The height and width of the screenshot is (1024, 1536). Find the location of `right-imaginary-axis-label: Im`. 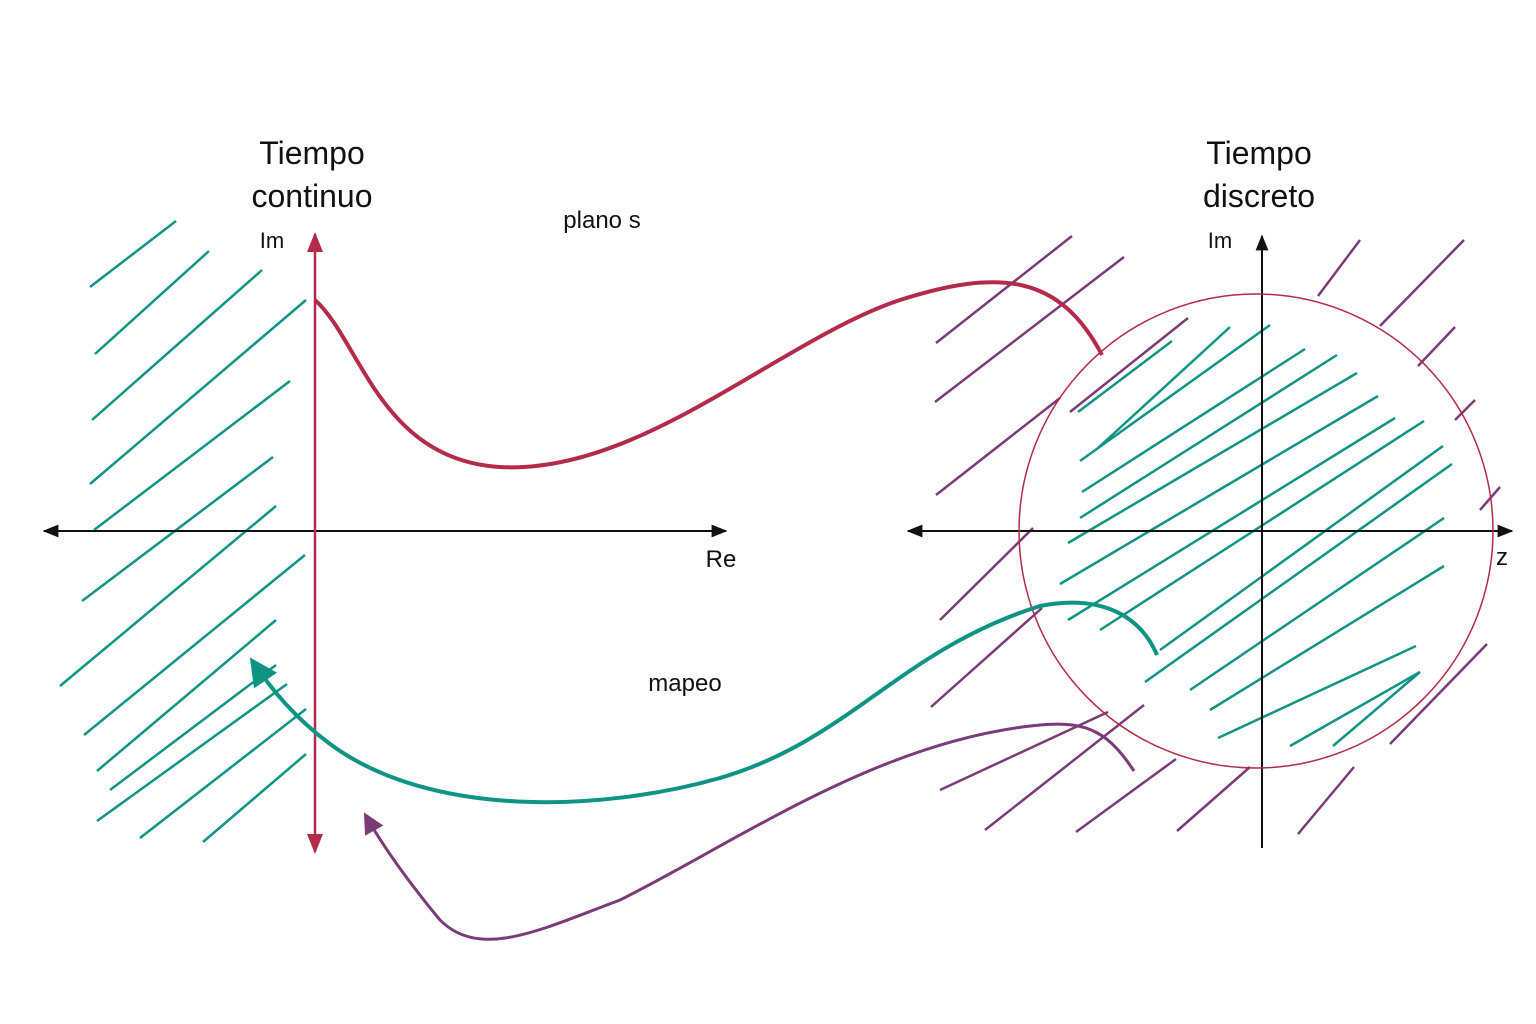

right-imaginary-axis-label: Im is located at coordinates (1220, 240).